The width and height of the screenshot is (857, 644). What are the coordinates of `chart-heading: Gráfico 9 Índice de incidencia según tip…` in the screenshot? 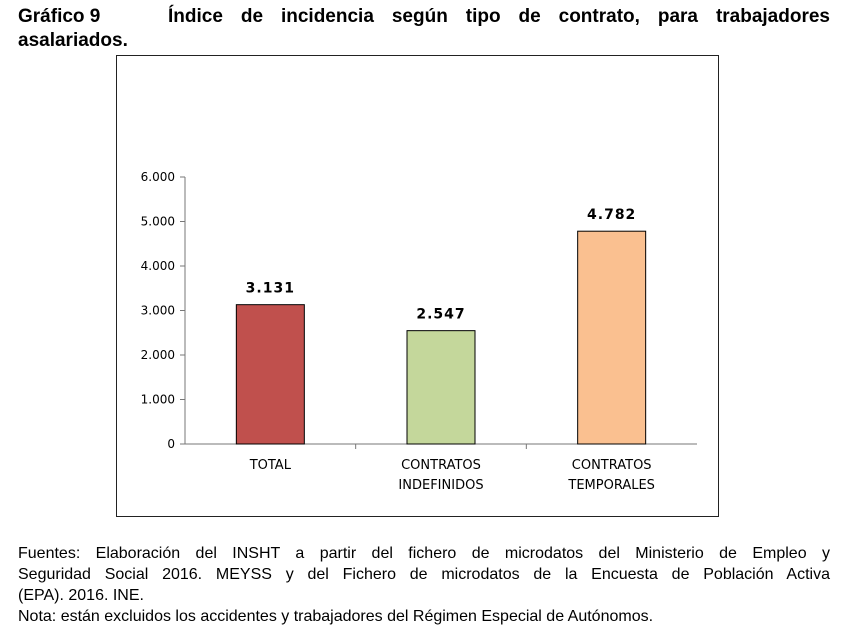 It's located at (424, 29).